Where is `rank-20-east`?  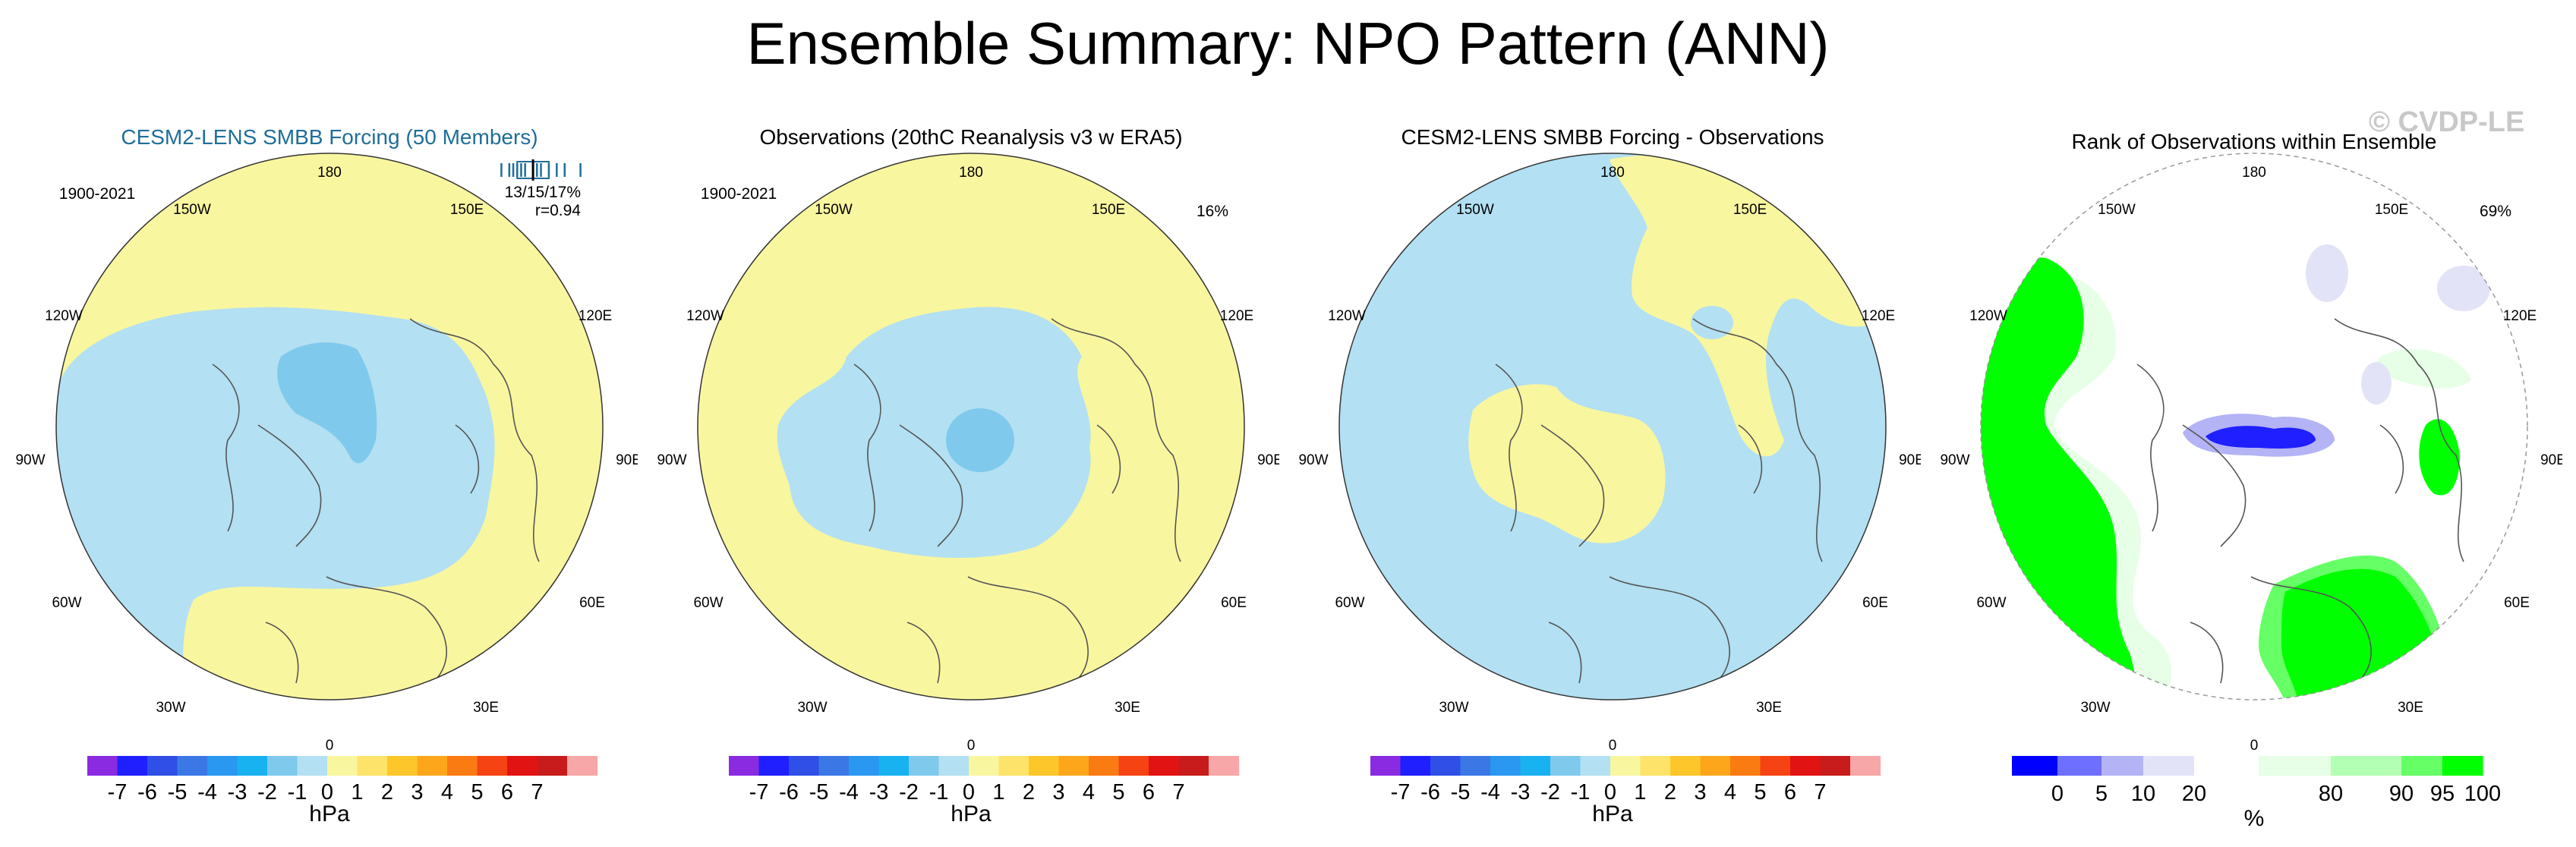 rank-20-east is located at coordinates (2376, 383).